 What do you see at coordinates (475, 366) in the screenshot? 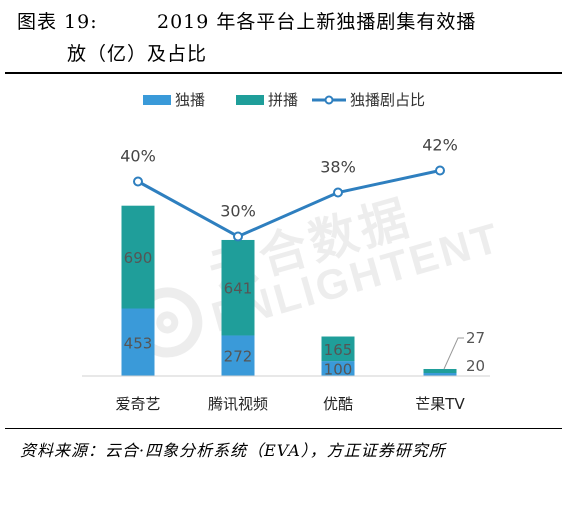
I see `data-label-exclusive-3: 20` at bounding box center [475, 366].